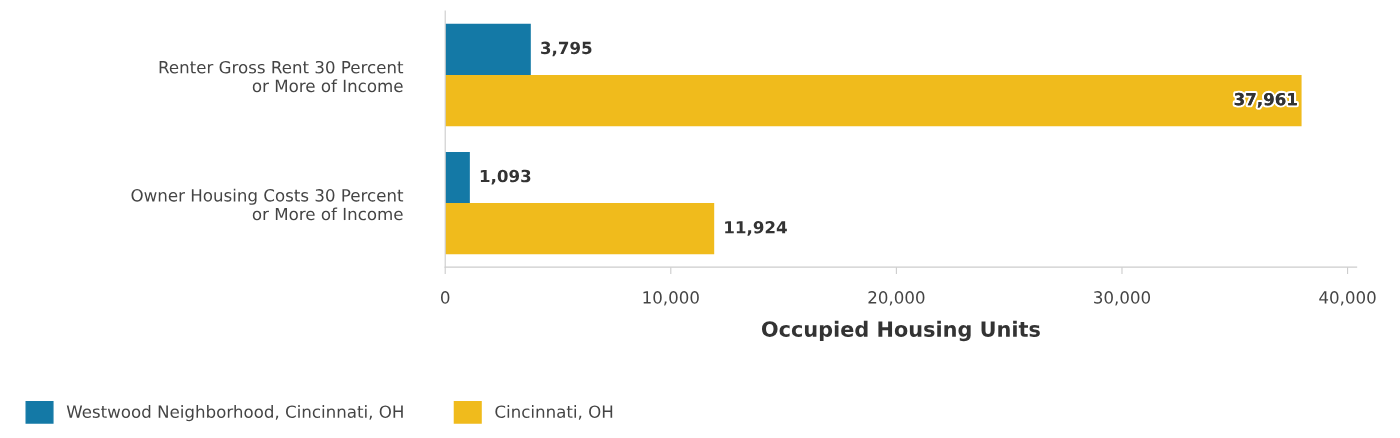 Image resolution: width=1400 pixels, height=438 pixels. Describe the element at coordinates (234, 413) in the screenshot. I see `legend-label: Westwood Neighborhood, Cincinnati, OH` at that location.